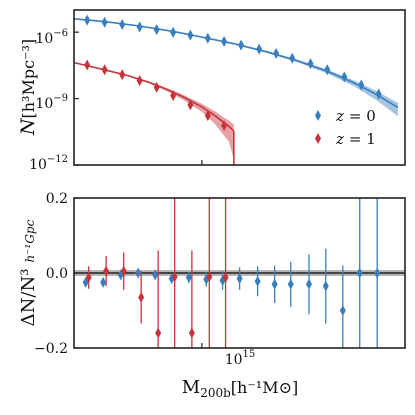 This screenshot has width=415, height=415. What do you see at coordinates (355, 116) in the screenshot?
I see `legend-label-z0: z = 0` at bounding box center [355, 116].